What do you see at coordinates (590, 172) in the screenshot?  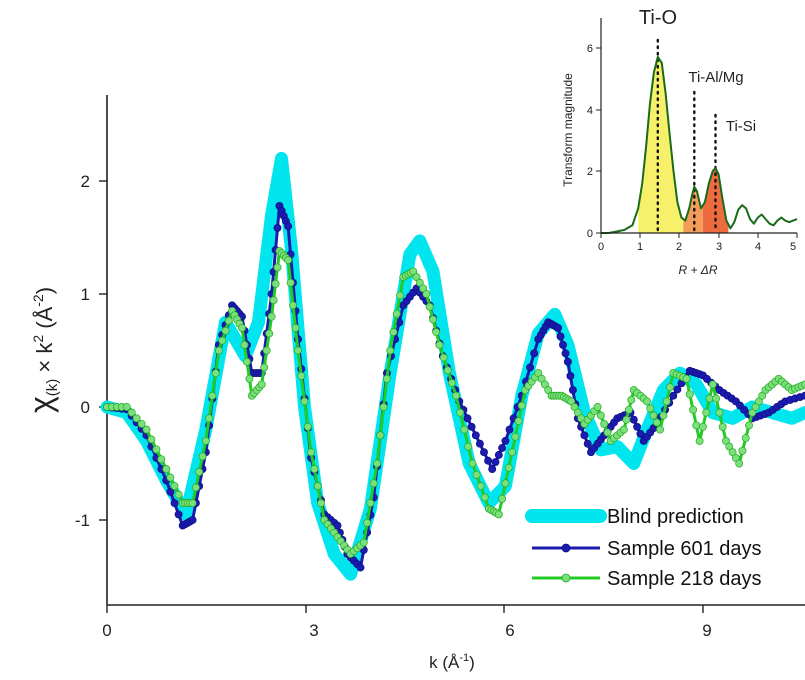 I see `inset-y-tick-label: 2` at bounding box center [590, 172].